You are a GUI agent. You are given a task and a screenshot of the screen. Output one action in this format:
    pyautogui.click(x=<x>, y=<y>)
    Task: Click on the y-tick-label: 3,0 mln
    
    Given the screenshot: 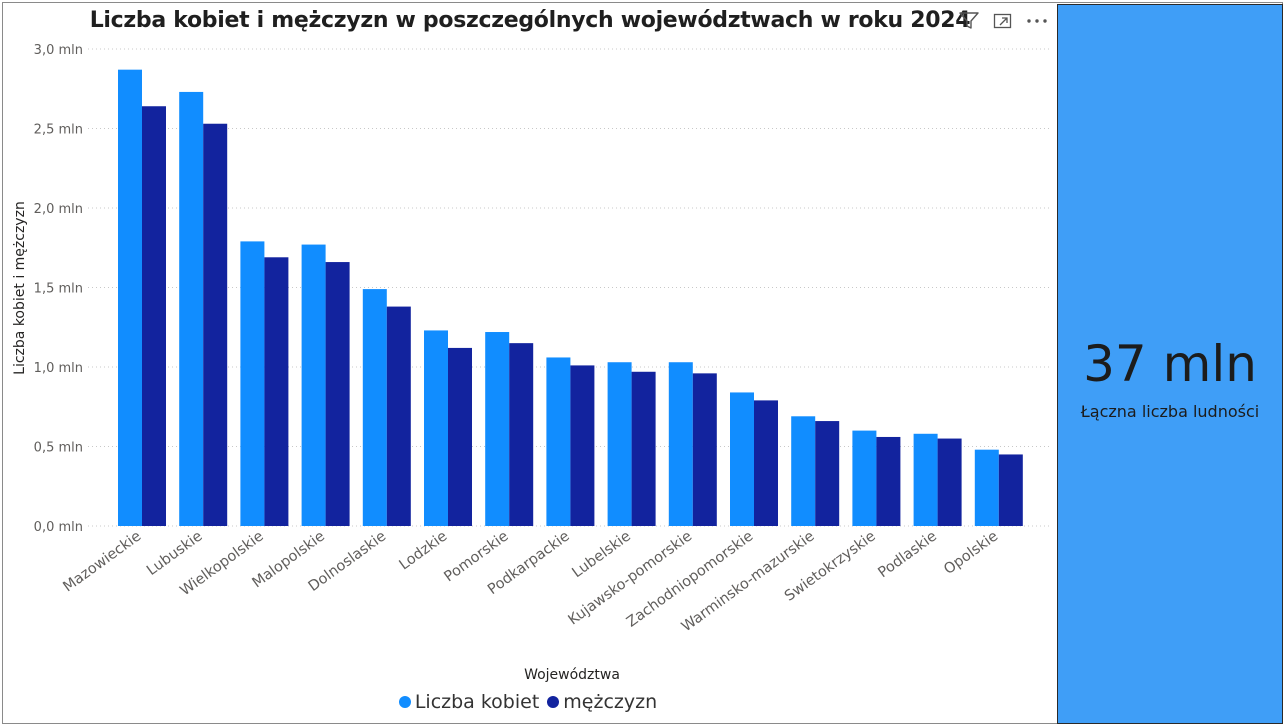 What is the action you would take?
    pyautogui.click(x=58, y=50)
    